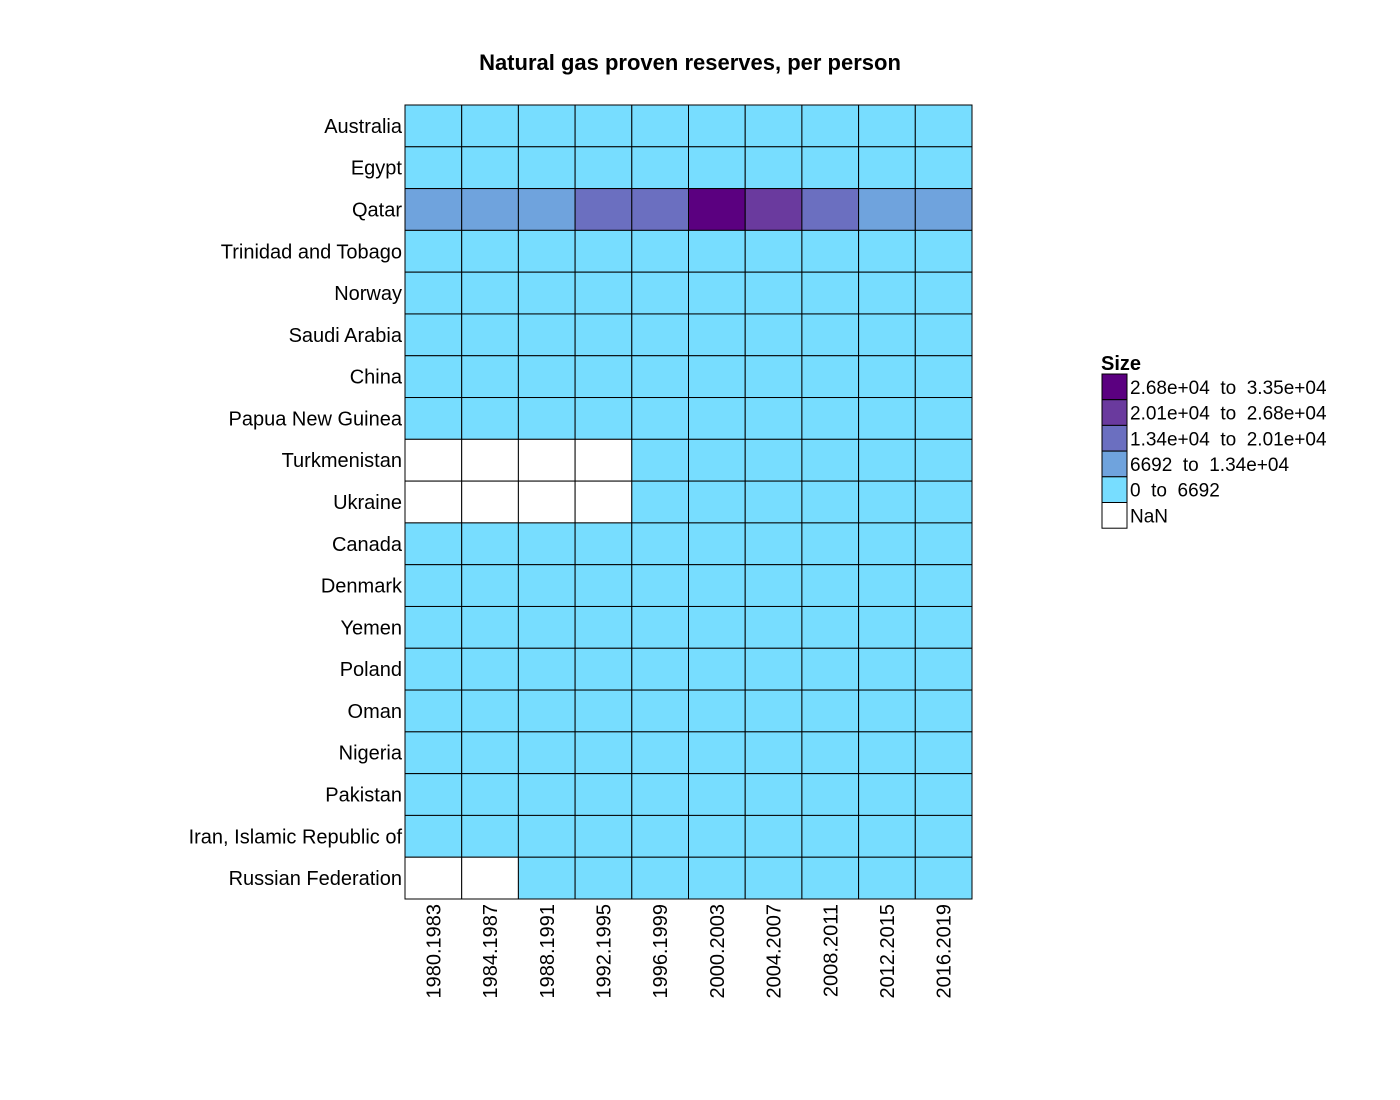  Describe the element at coordinates (831, 950) in the screenshot. I see `column-label: 2008.2011` at that location.